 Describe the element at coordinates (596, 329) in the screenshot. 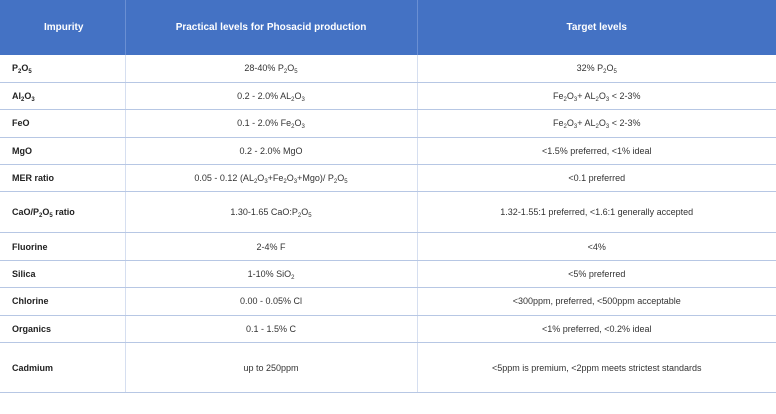

I see `row-target: <1% preferred, <0.2% ideal` at that location.